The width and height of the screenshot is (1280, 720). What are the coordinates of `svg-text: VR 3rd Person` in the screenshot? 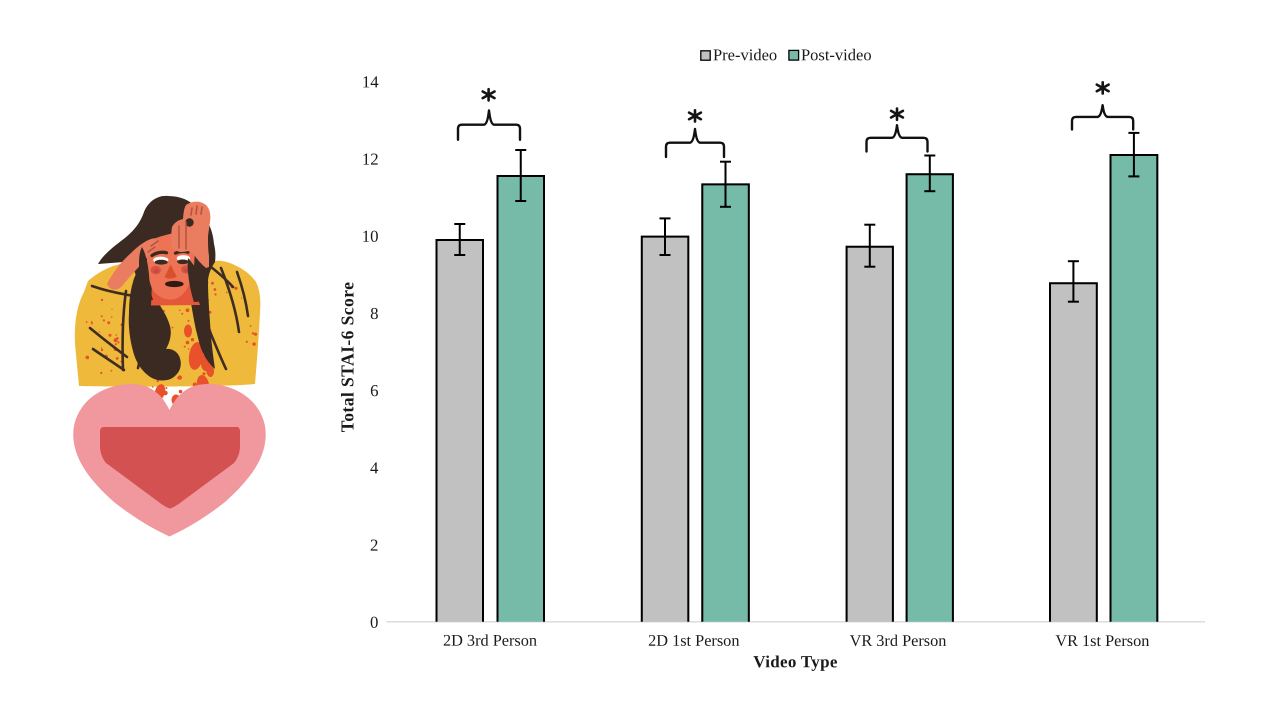 It's located at (898, 640).